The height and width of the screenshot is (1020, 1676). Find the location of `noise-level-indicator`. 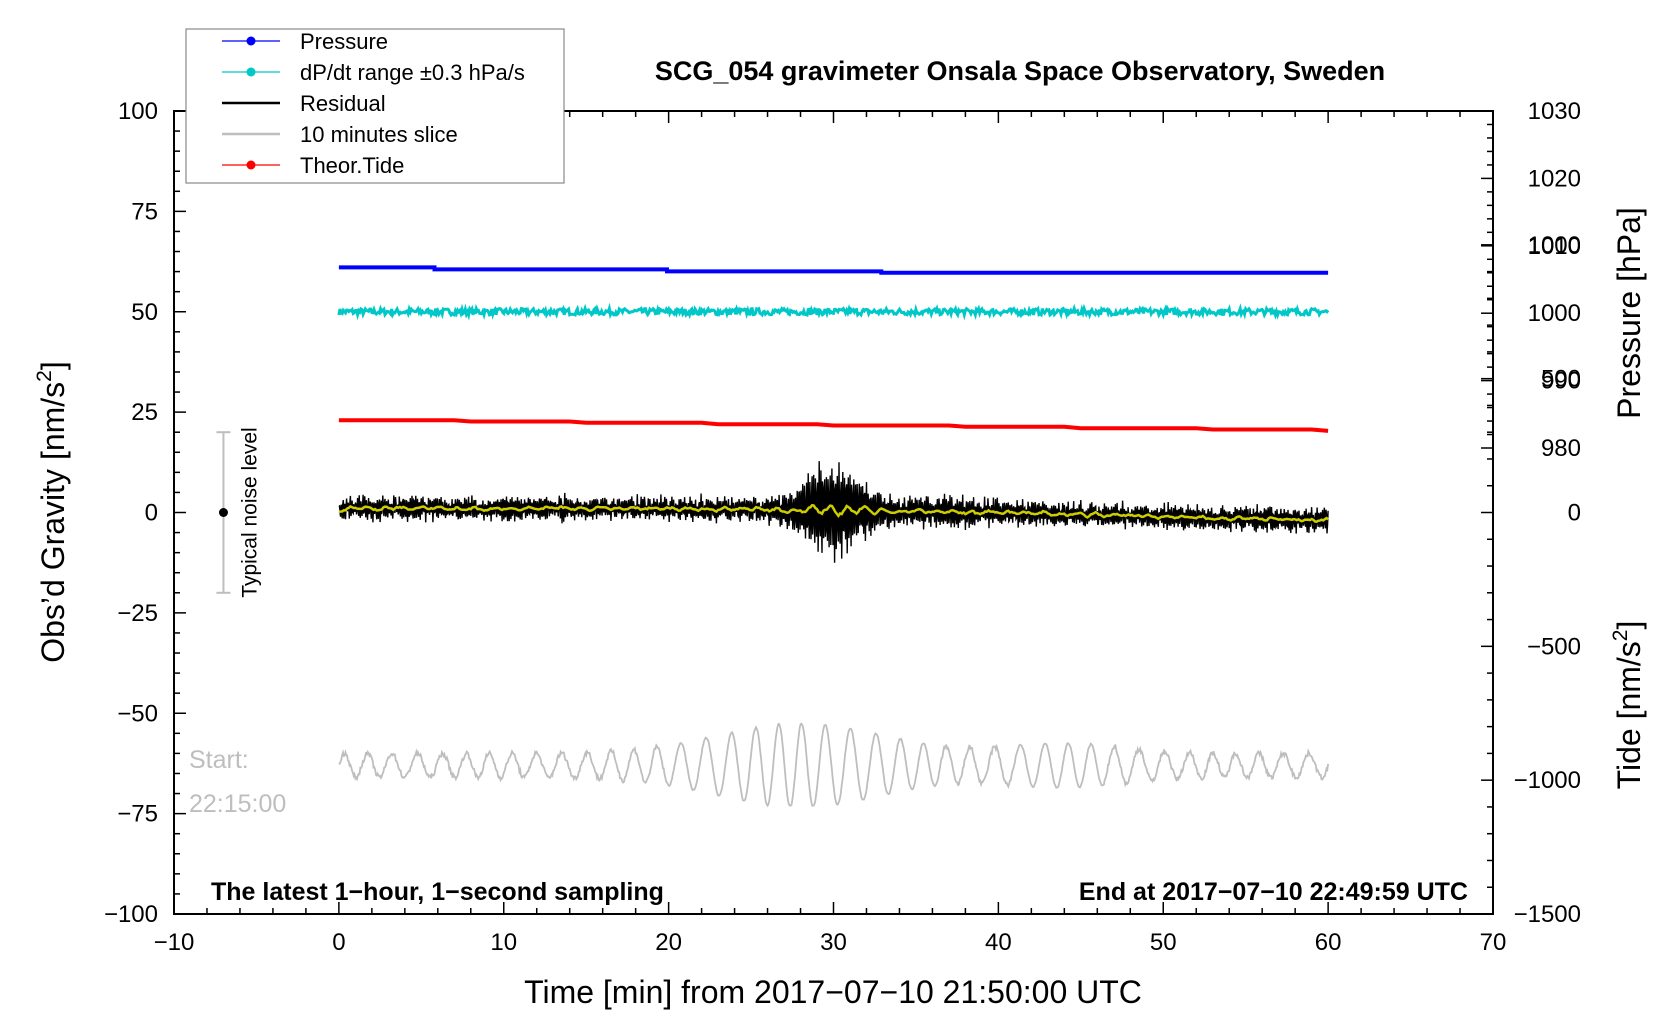

noise-level-indicator is located at coordinates (223, 512).